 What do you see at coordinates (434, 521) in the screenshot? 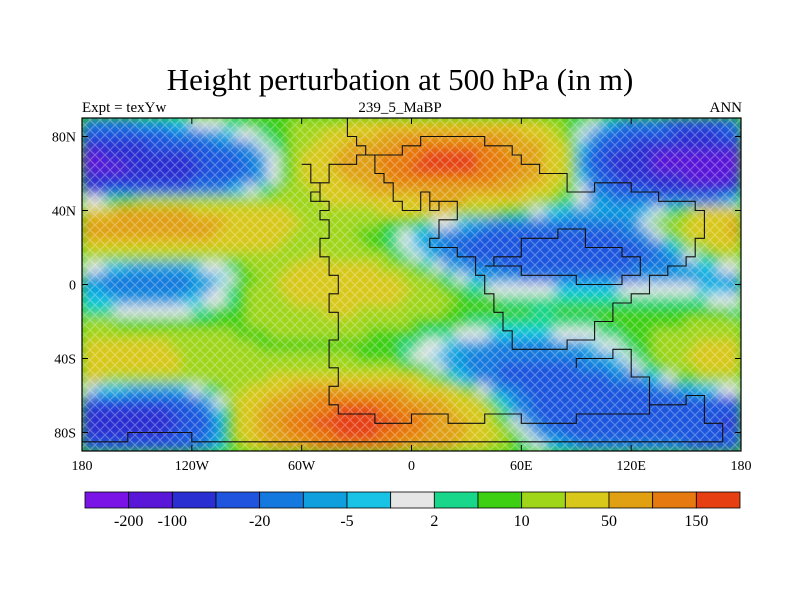
I see `colorbar-label: 2` at bounding box center [434, 521].